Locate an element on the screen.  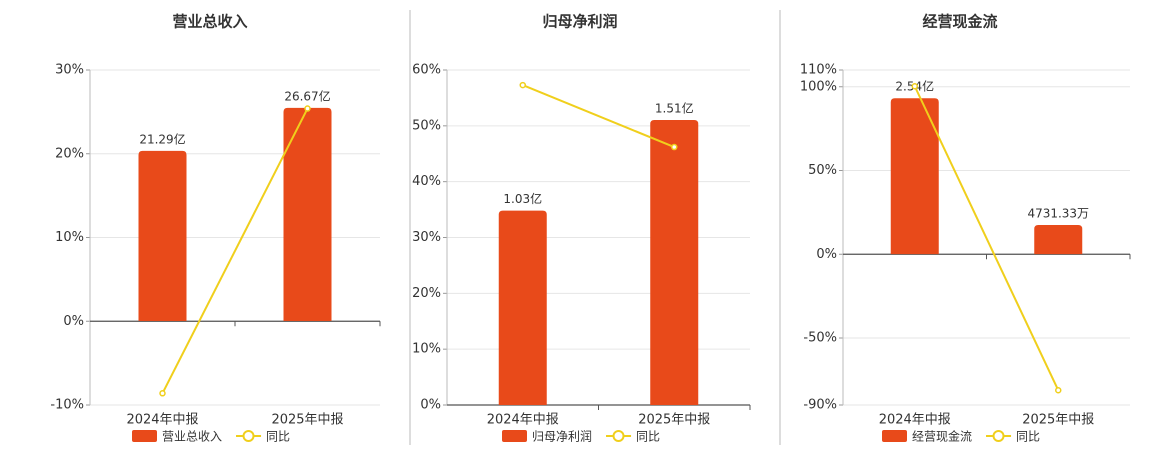
legend-label: 归母净利润 is located at coordinates (562, 437).